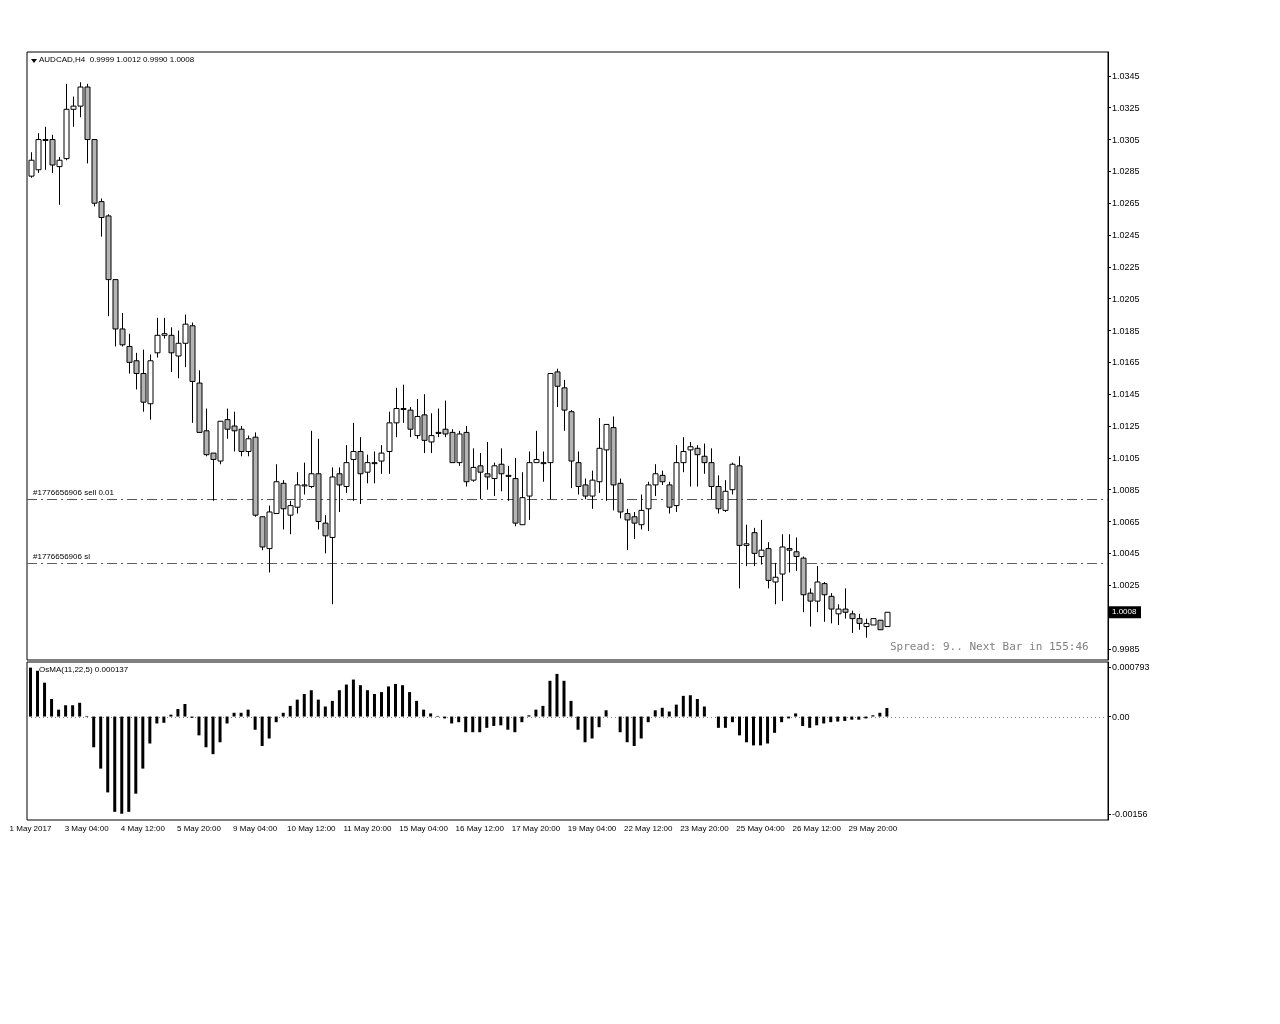 Image resolution: width=1280 pixels, height=1024 pixels. I want to click on y-tick-label: 1.0145, so click(1126, 394).